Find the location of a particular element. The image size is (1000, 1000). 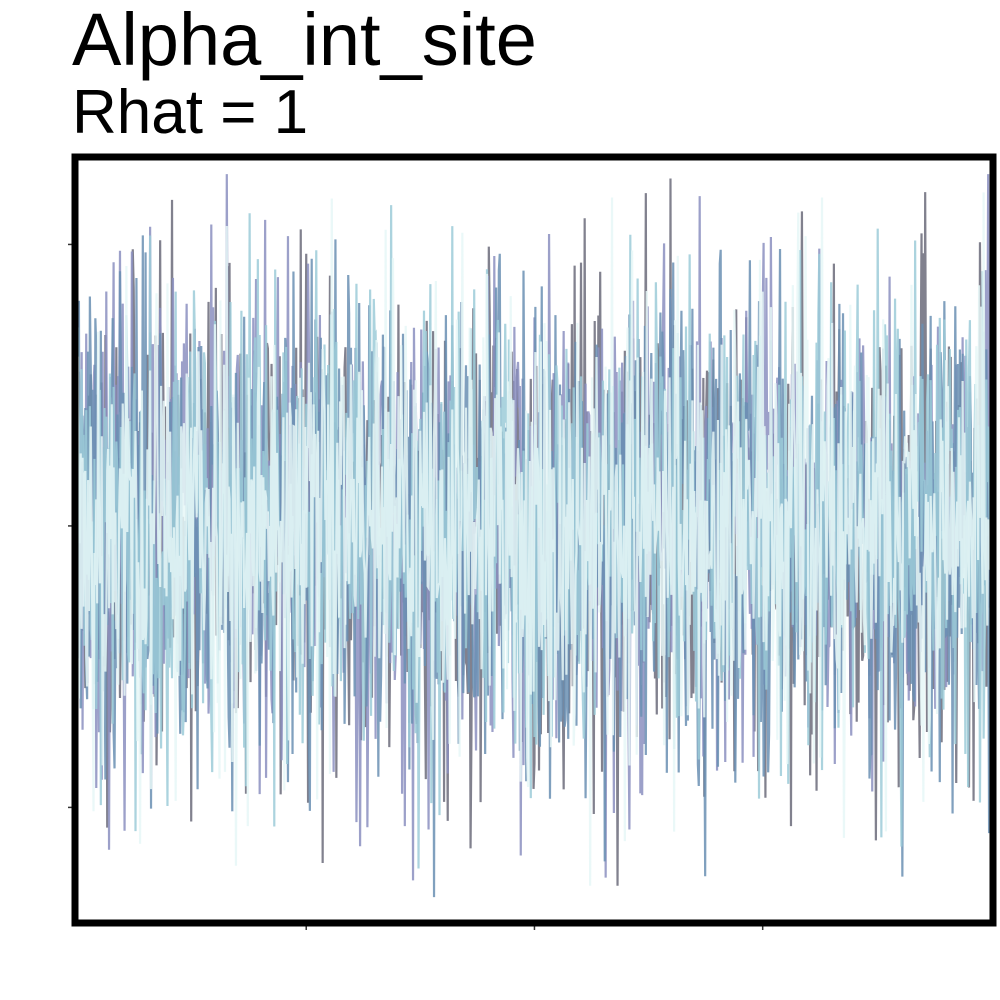

chart-title: Alpha_int_site is located at coordinates (304, 40).